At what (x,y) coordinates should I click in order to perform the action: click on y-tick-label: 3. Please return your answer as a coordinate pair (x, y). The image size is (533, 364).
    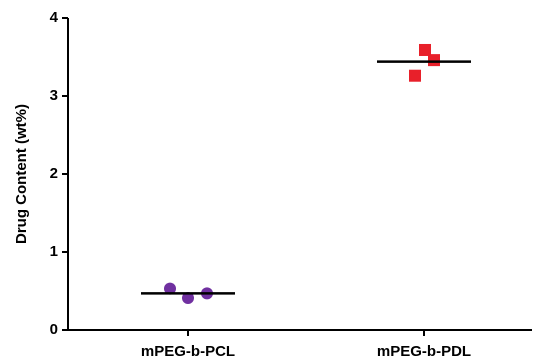
    Looking at the image, I should click on (54, 95).